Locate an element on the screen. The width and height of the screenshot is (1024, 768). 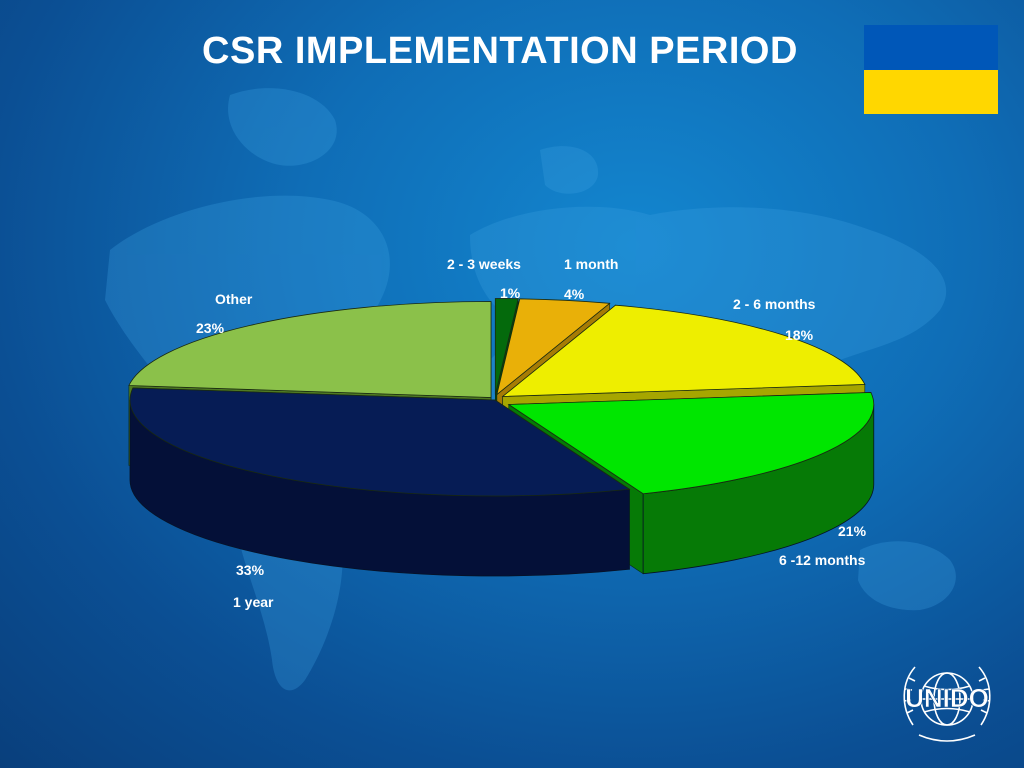
unido-logo-text: UNIDO is located at coordinates (947, 698).